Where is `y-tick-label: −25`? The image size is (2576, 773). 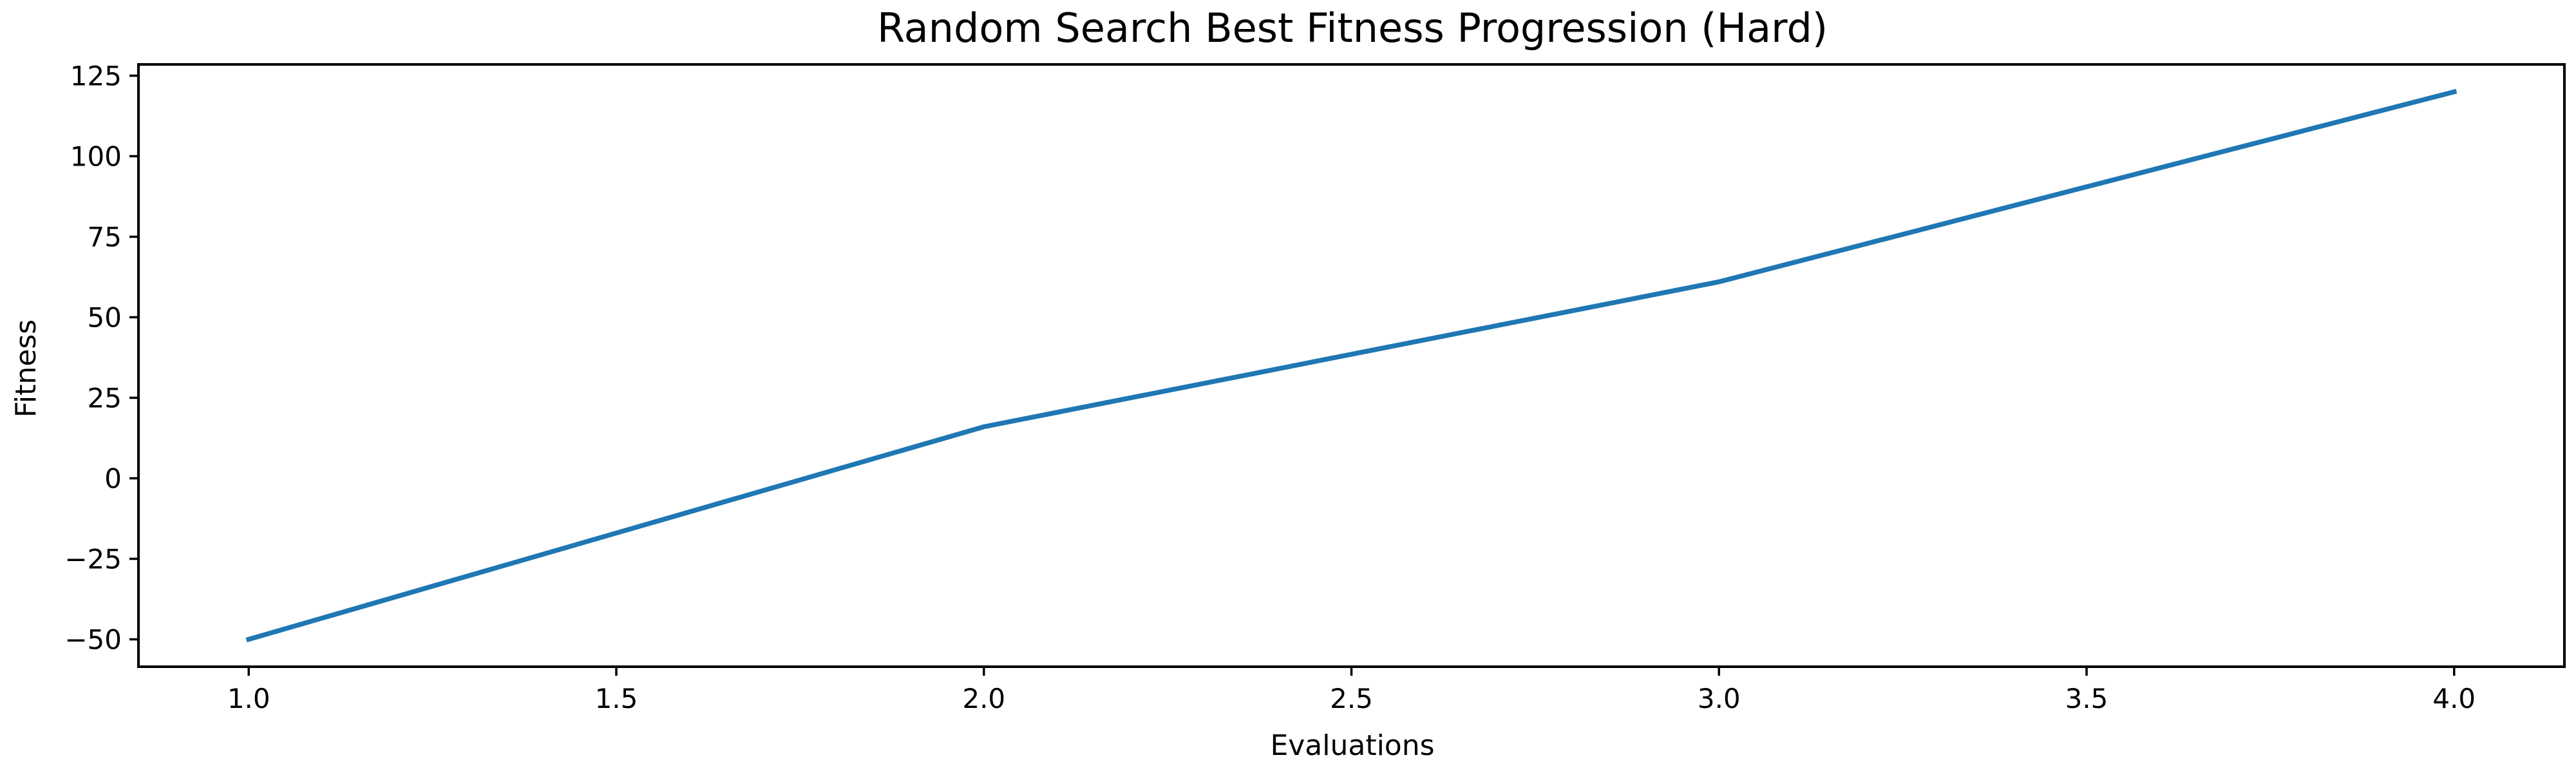 y-tick-label: −25 is located at coordinates (93, 559).